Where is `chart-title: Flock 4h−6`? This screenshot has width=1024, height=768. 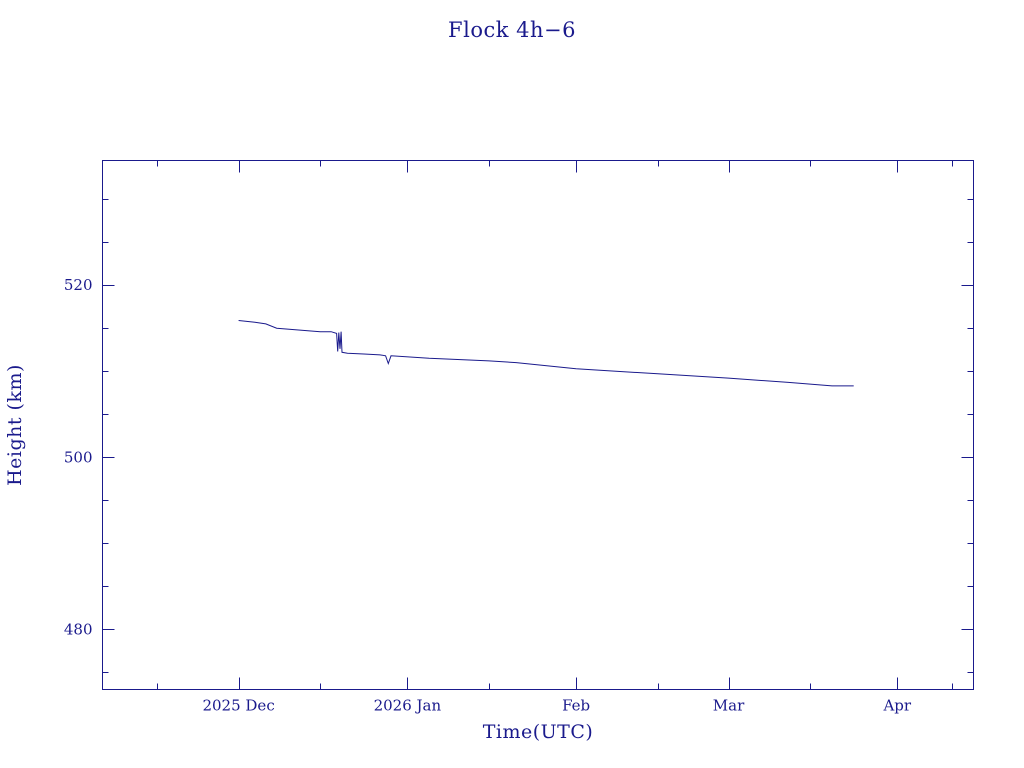
chart-title: Flock 4h−6 is located at coordinates (512, 30).